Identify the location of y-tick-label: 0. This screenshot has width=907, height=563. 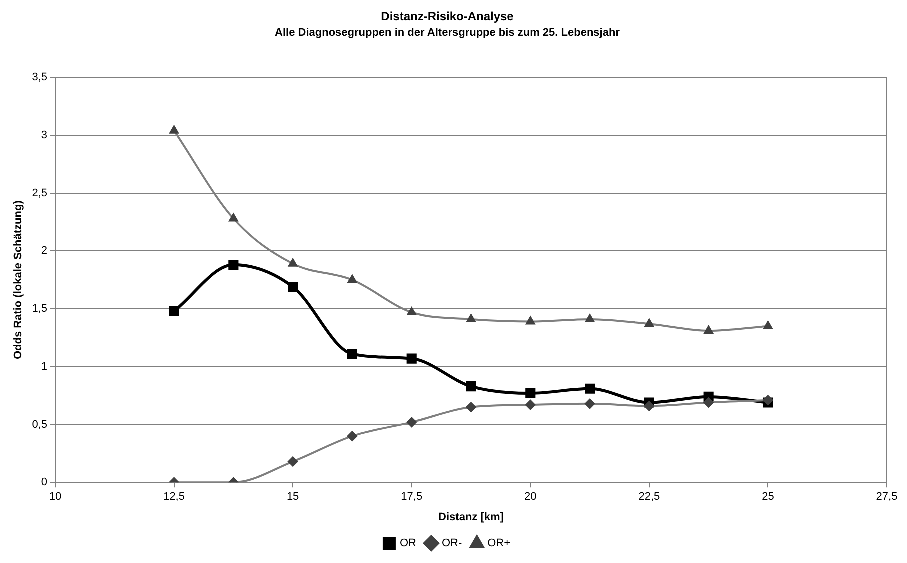
(44, 482).